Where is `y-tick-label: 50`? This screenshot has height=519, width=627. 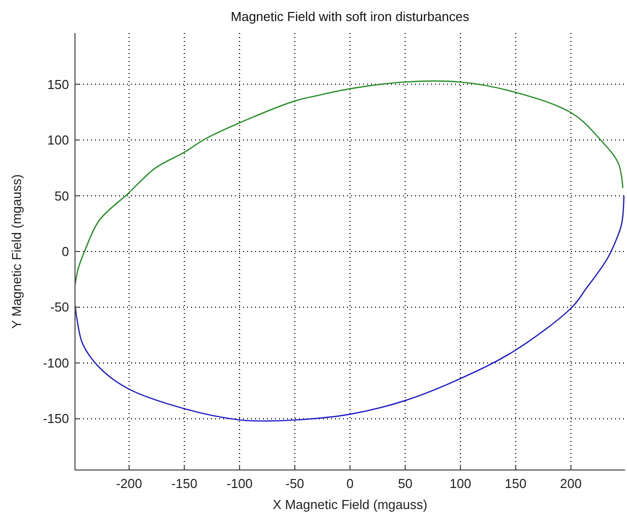
y-tick-label: 50 is located at coordinates (61, 196).